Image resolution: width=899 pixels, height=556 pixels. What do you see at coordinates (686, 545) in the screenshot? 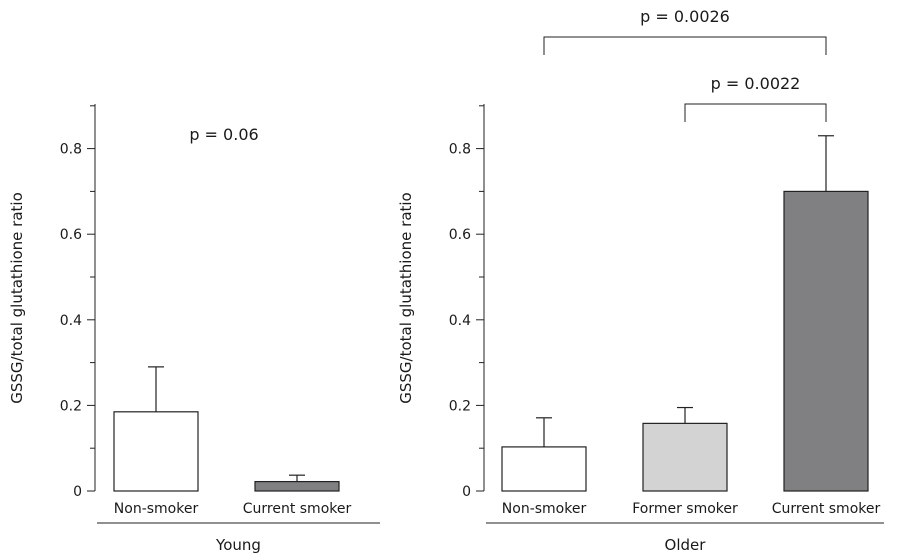
I see `group-label: Older` at bounding box center [686, 545].